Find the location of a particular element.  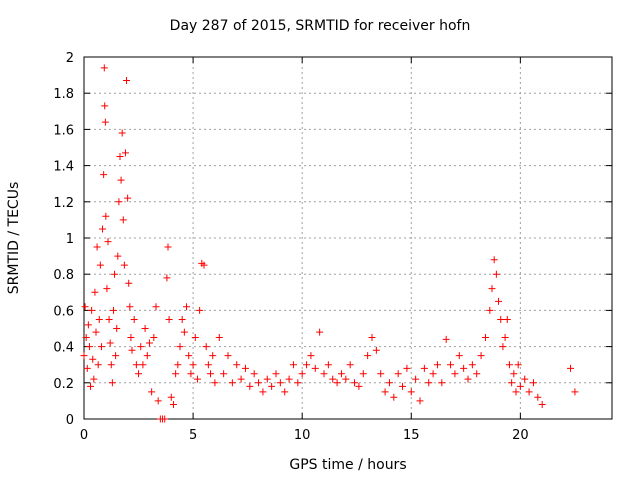

y-tick-label: 1.6 is located at coordinates (63, 130).